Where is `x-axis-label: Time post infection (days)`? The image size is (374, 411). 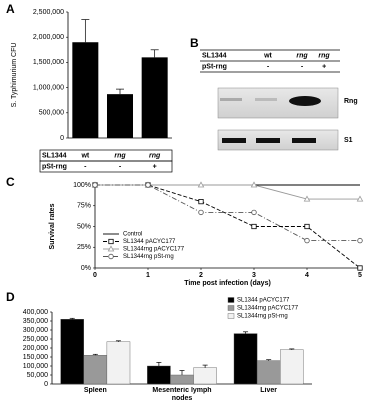
x-axis-label: Time post infection (days) is located at coordinates (227, 283).